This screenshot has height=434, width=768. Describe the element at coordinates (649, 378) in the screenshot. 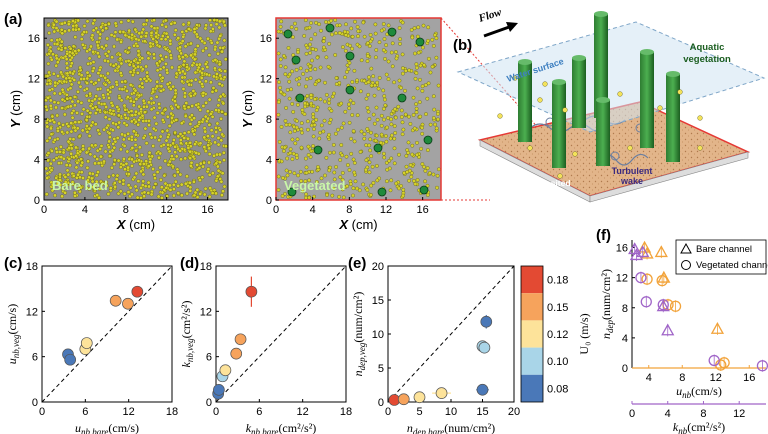

I see `u-axis-tick-label: 4` at that location.